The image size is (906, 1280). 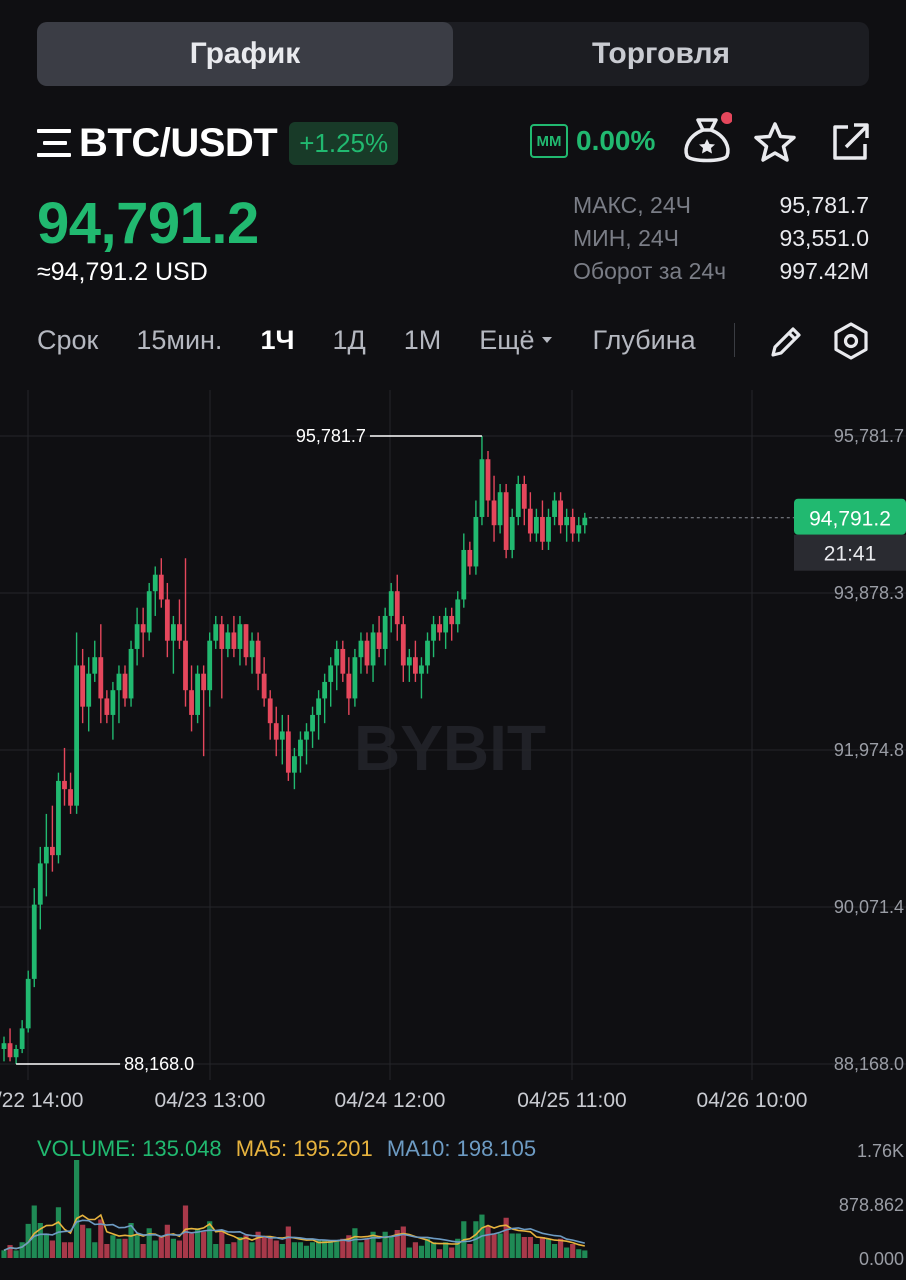 I want to click on timeframe-label: Срок, so click(x=68, y=339).